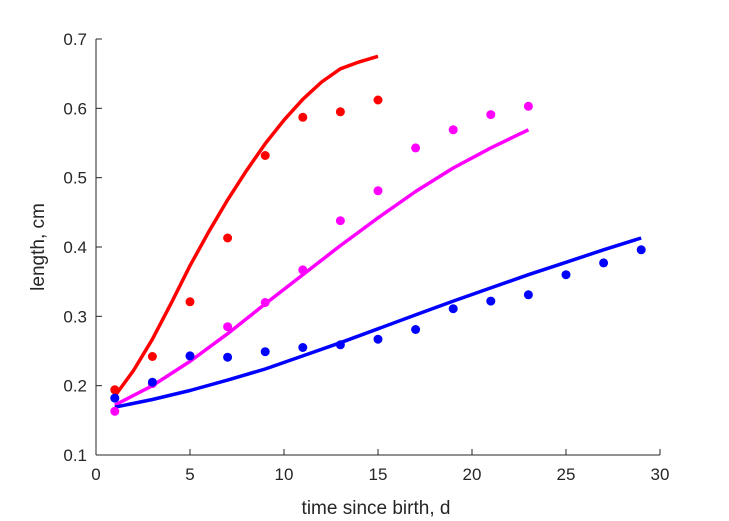  I want to click on y-tick-label: 0.2, so click(75, 386).